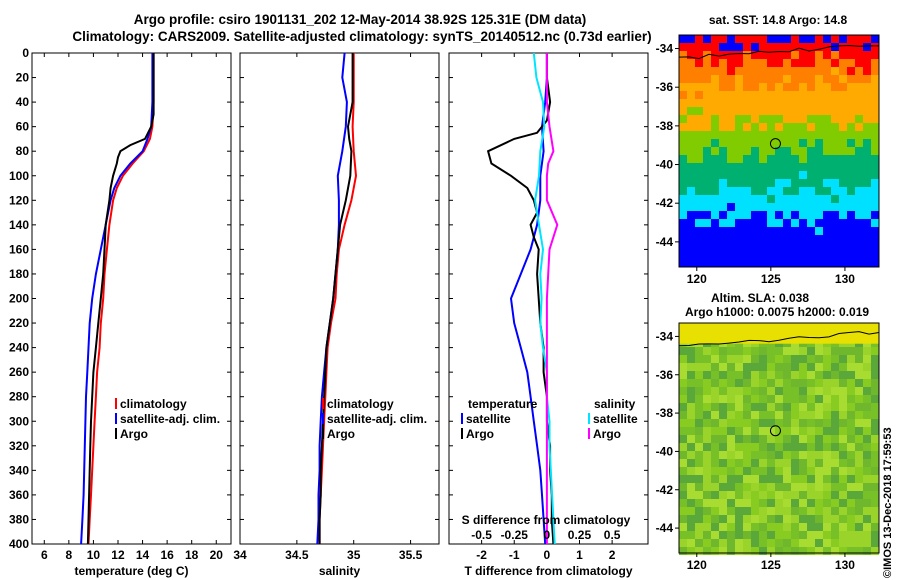 Image resolution: width=900 pixels, height=580 pixels. What do you see at coordinates (665, 490) in the screenshot?
I see `lat-tick-label: -42` at bounding box center [665, 490].